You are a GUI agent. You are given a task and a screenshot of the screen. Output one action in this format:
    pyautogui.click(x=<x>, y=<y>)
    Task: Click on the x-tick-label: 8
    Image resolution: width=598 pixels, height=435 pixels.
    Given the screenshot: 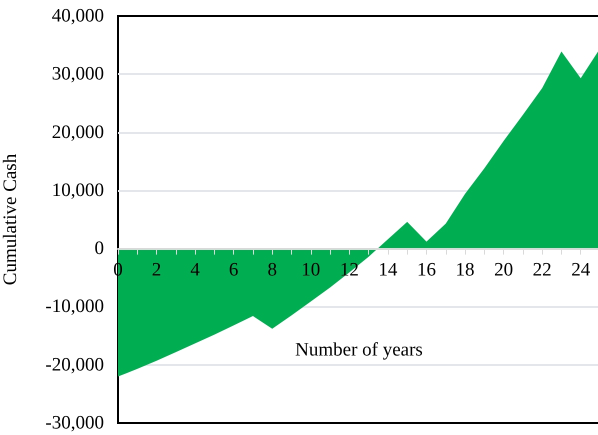 What is the action you would take?
    pyautogui.click(x=272, y=270)
    